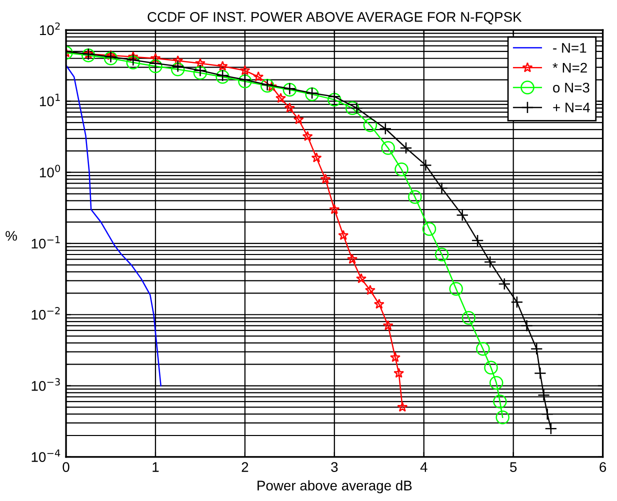  Describe the element at coordinates (50, 100) in the screenshot. I see `y-tick-label: 10$^{1}$` at that location.